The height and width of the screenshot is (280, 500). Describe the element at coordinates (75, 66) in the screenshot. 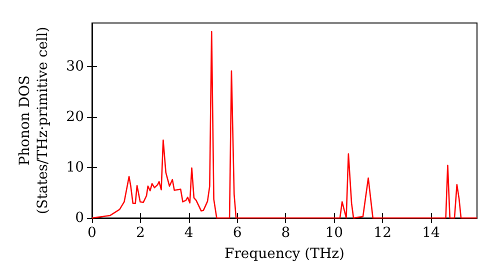

I see `y-tick-label: 30` at that location.